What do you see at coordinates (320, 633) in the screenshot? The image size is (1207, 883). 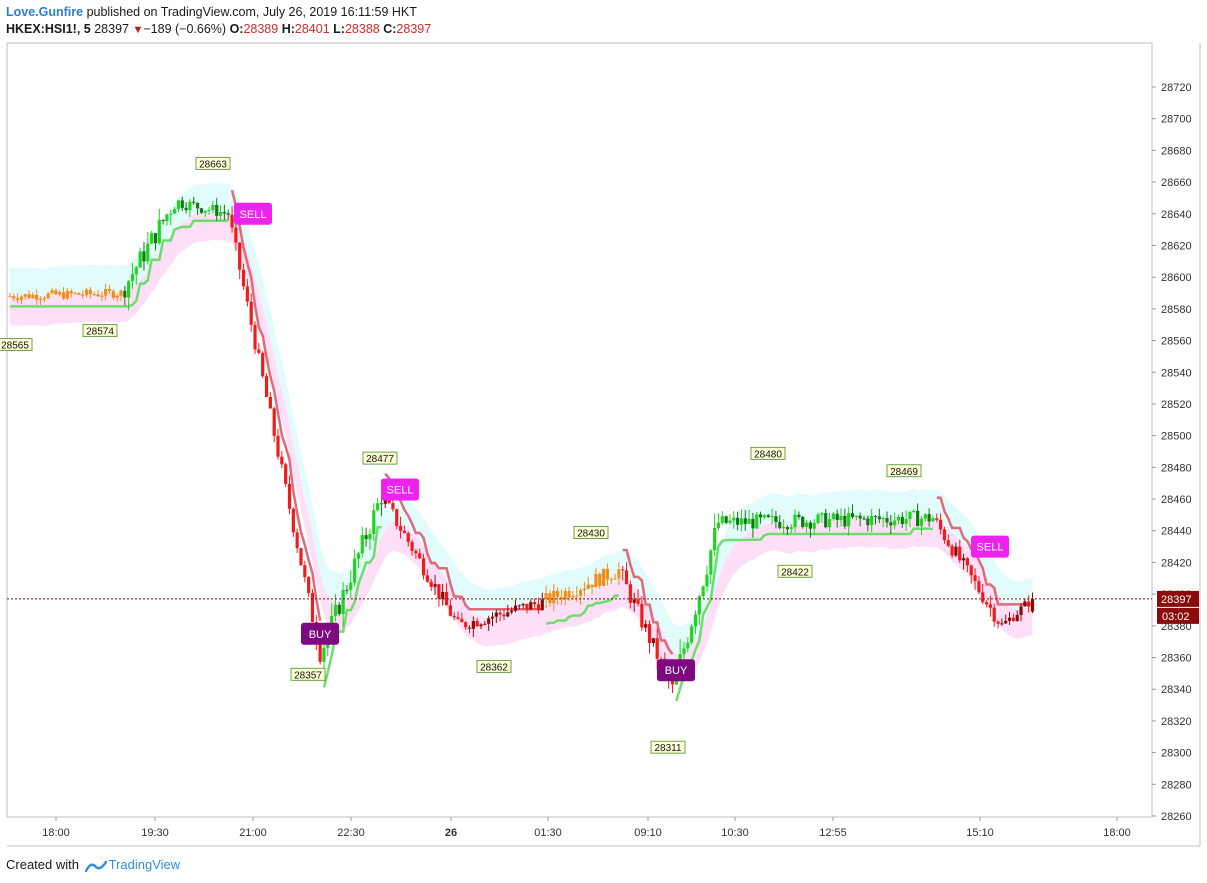 I see `buy-signal-badge: BUY` at bounding box center [320, 633].